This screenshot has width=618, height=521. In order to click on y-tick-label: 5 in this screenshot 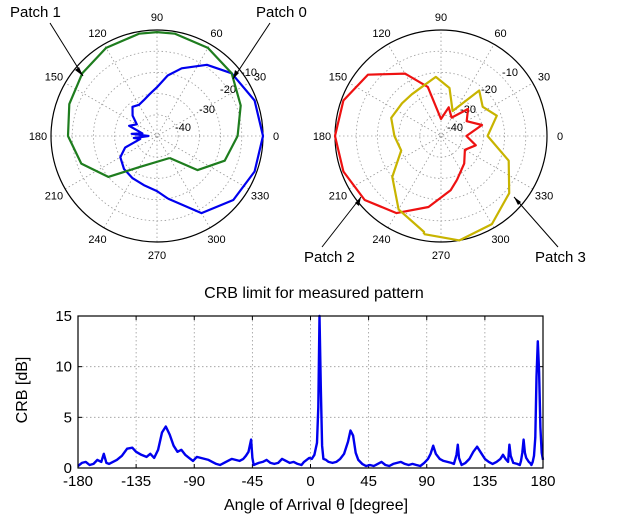, I will do `click(68, 417)`.